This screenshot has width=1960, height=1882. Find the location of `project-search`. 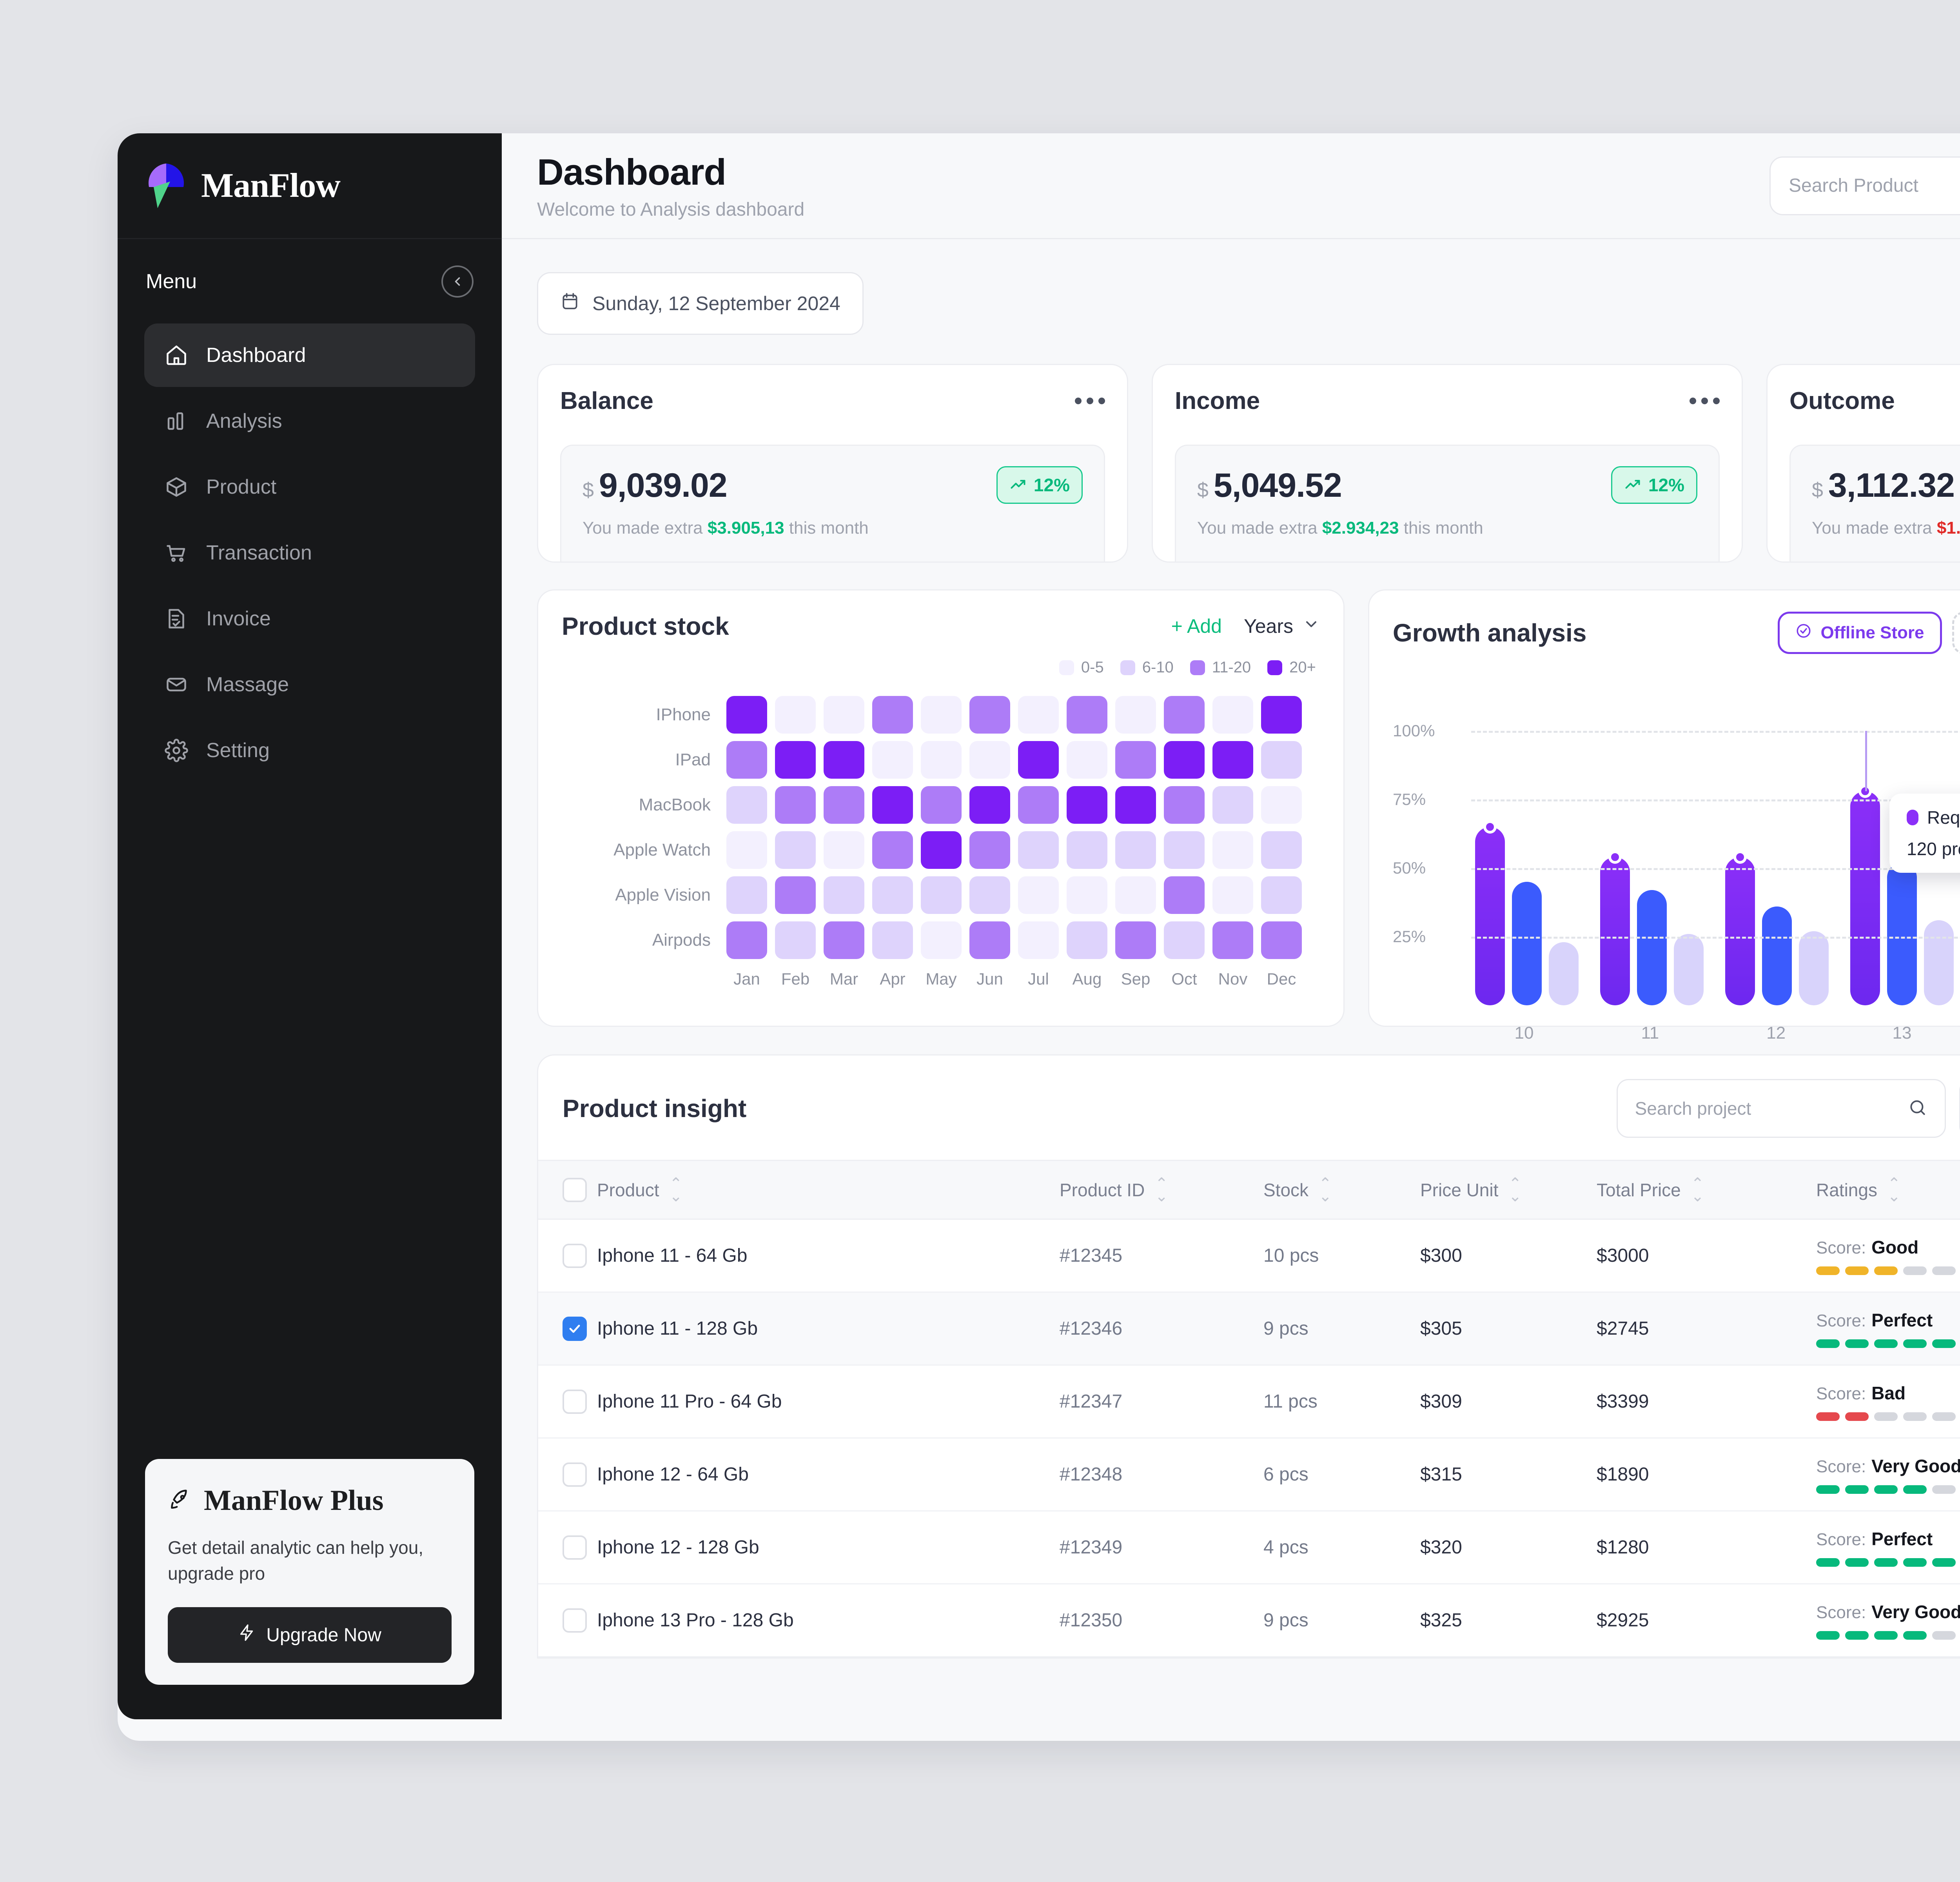

project-search is located at coordinates (1781, 1108).